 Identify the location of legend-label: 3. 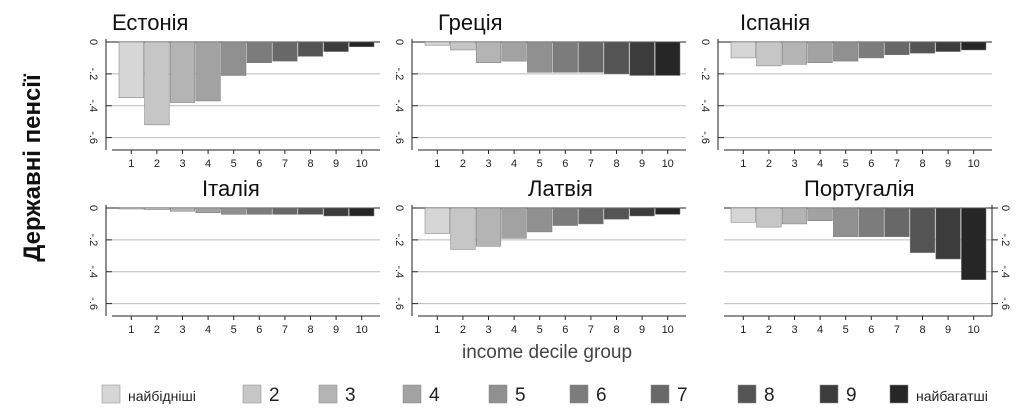
(350, 395).